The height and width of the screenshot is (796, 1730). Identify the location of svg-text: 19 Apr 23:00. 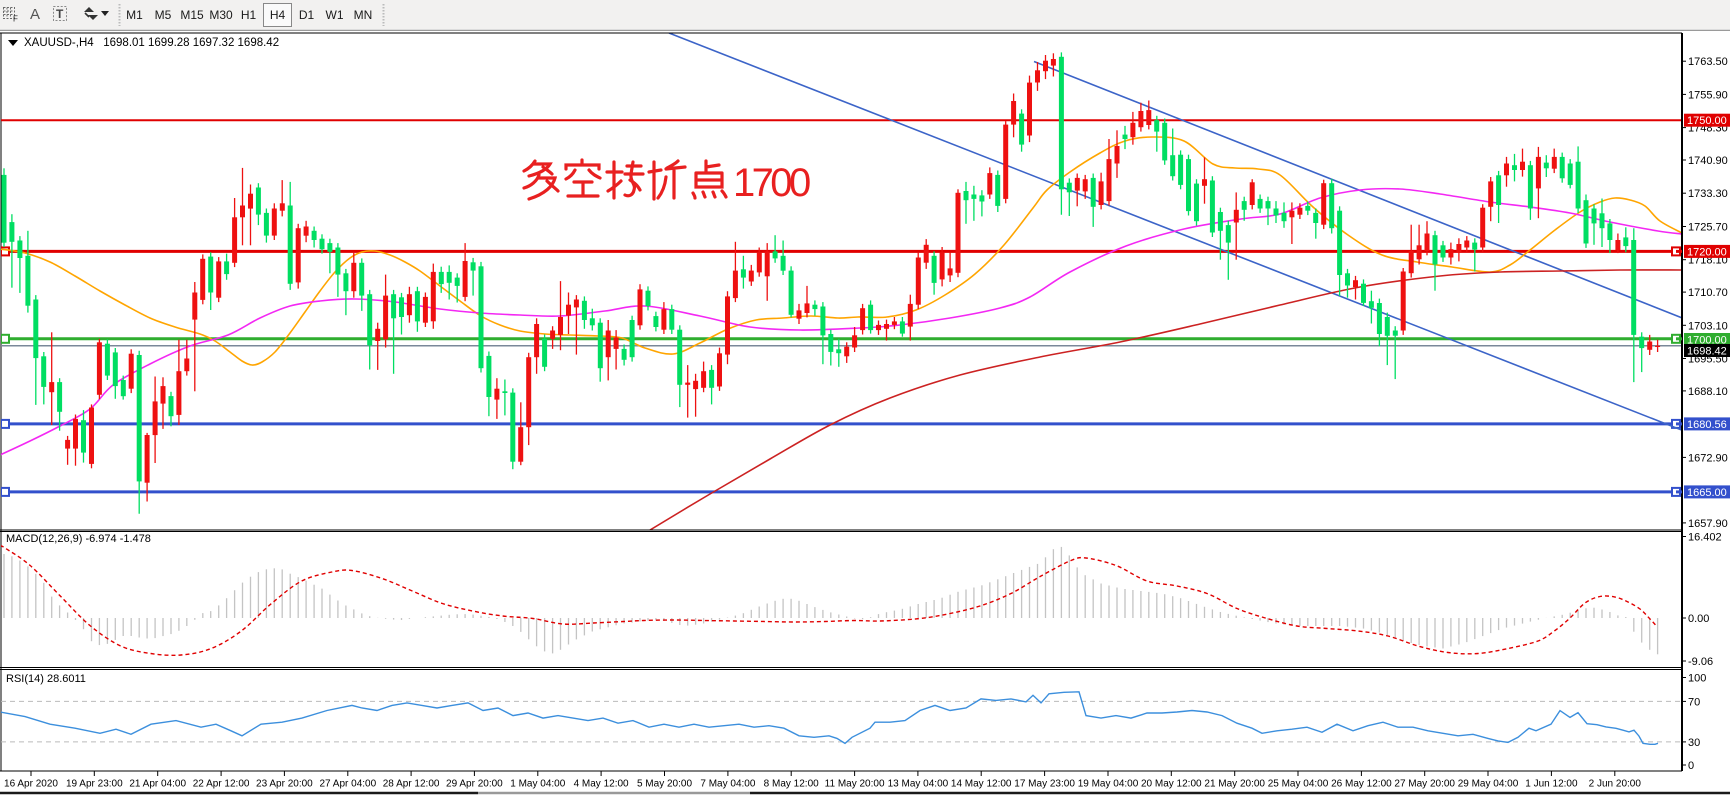
(94, 784).